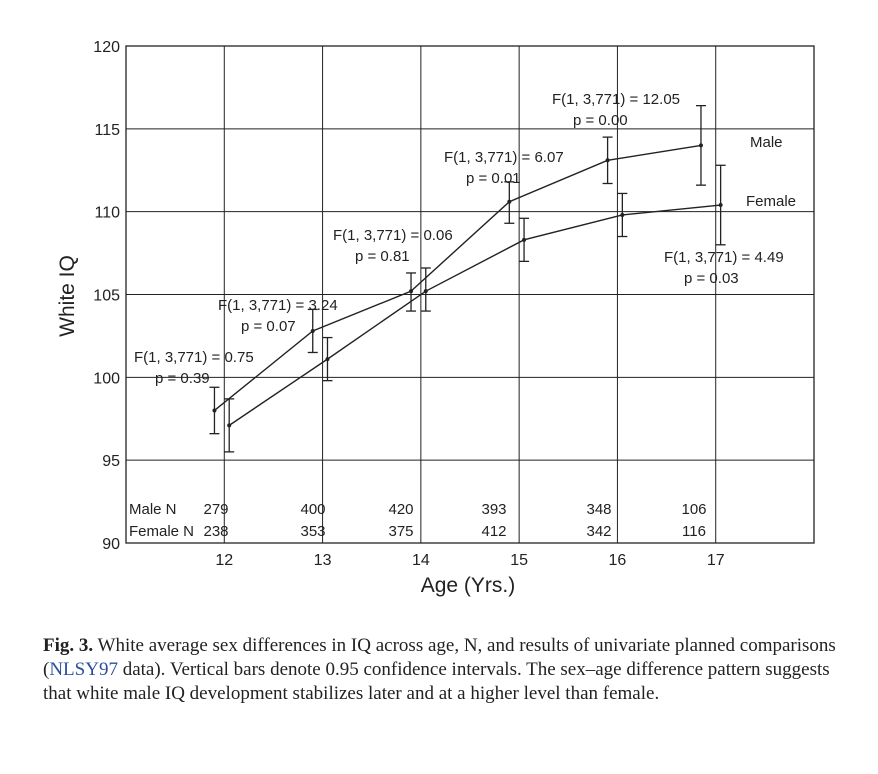 The image size is (878, 774). I want to click on p-value-label: p = 0.03, so click(711, 278).